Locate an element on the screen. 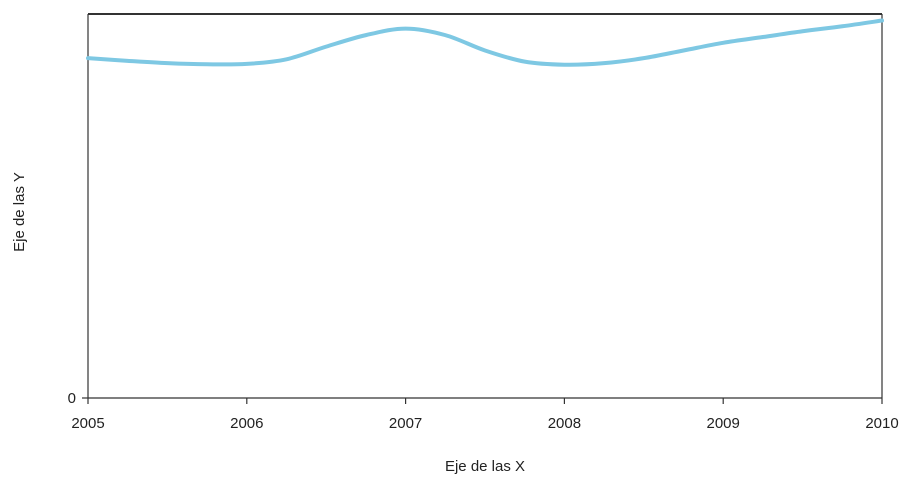  x-tick-label: 2006 is located at coordinates (246, 423).